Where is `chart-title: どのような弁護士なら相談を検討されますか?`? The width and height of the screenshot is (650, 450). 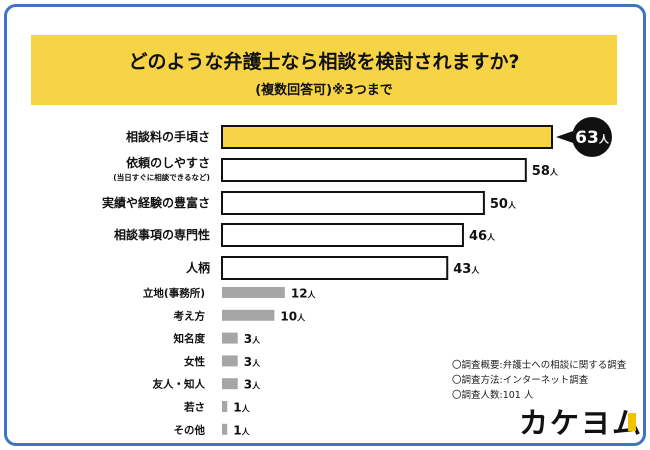
chart-title: どのような弁護士なら相談を検討されますか? is located at coordinates (324, 62).